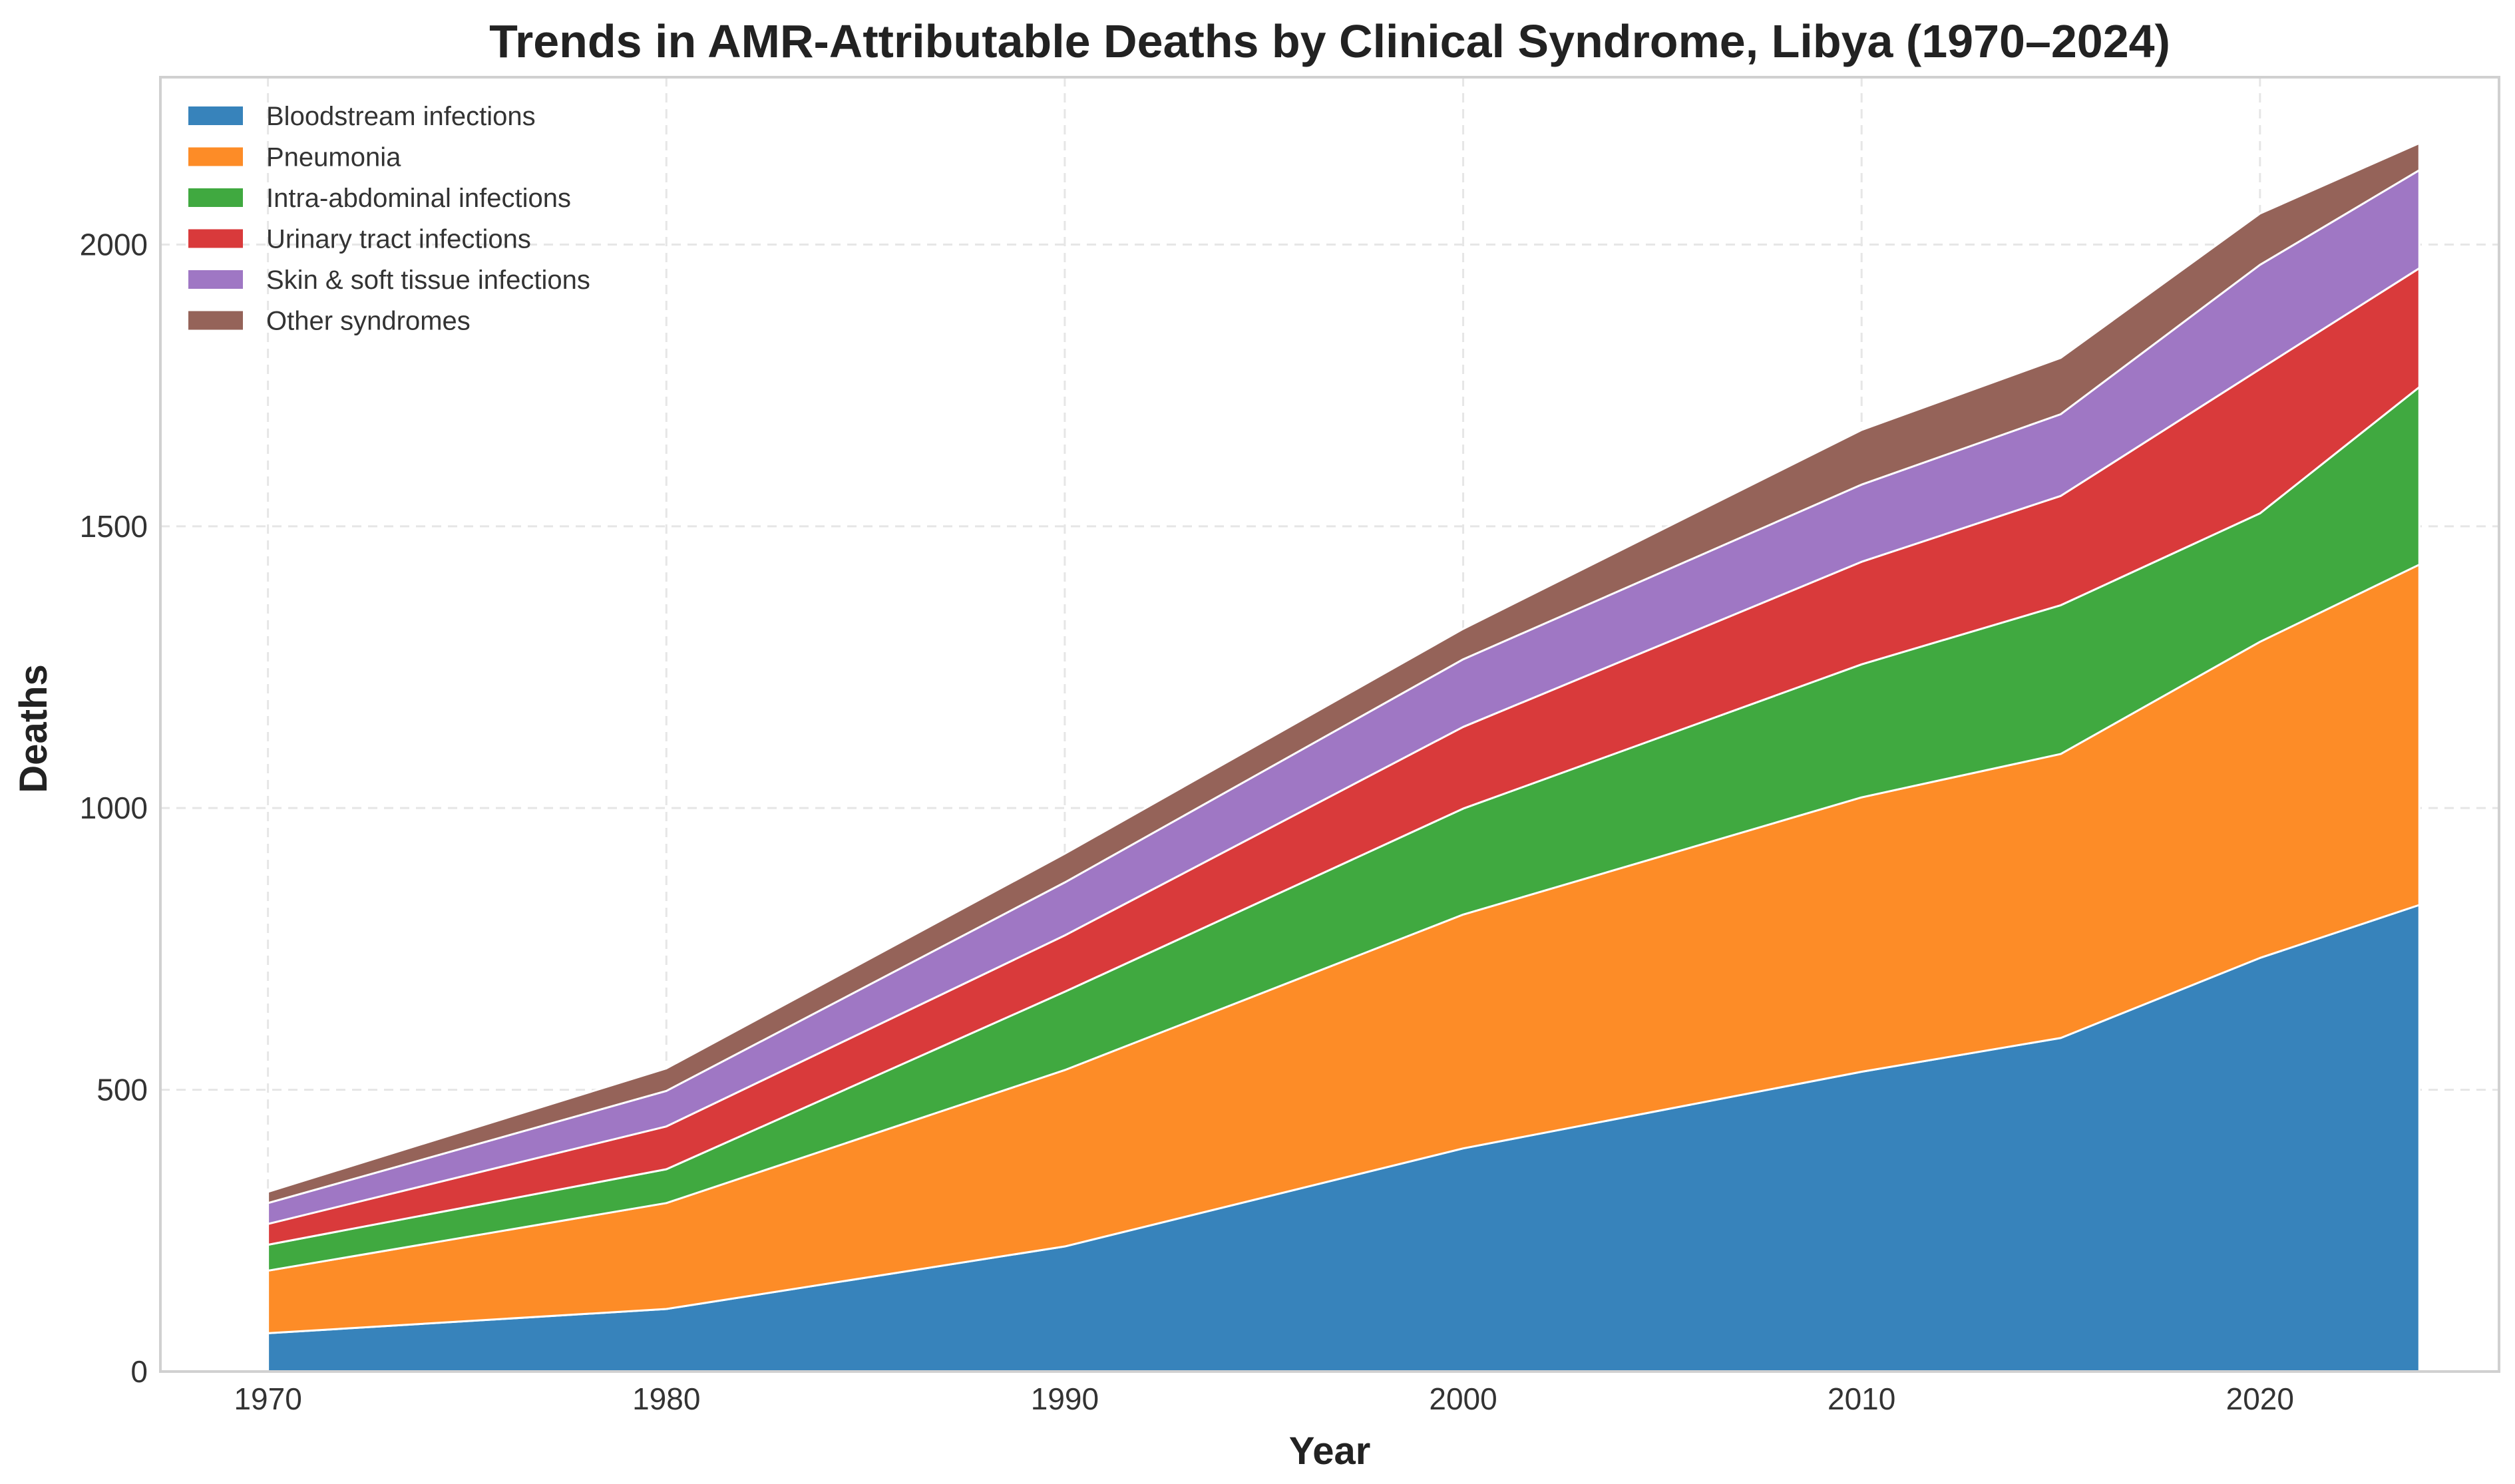 The width and height of the screenshot is (2515, 1484). I want to click on legend-label: Pneumonia, so click(333, 157).